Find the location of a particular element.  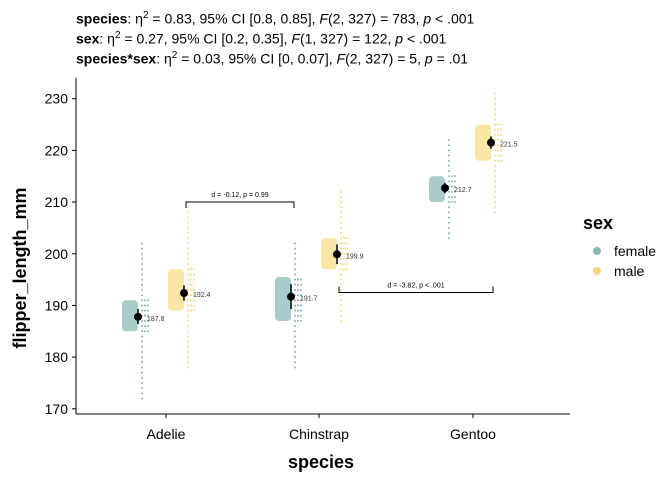

mean-label-male: 221.5 is located at coordinates (509, 145).